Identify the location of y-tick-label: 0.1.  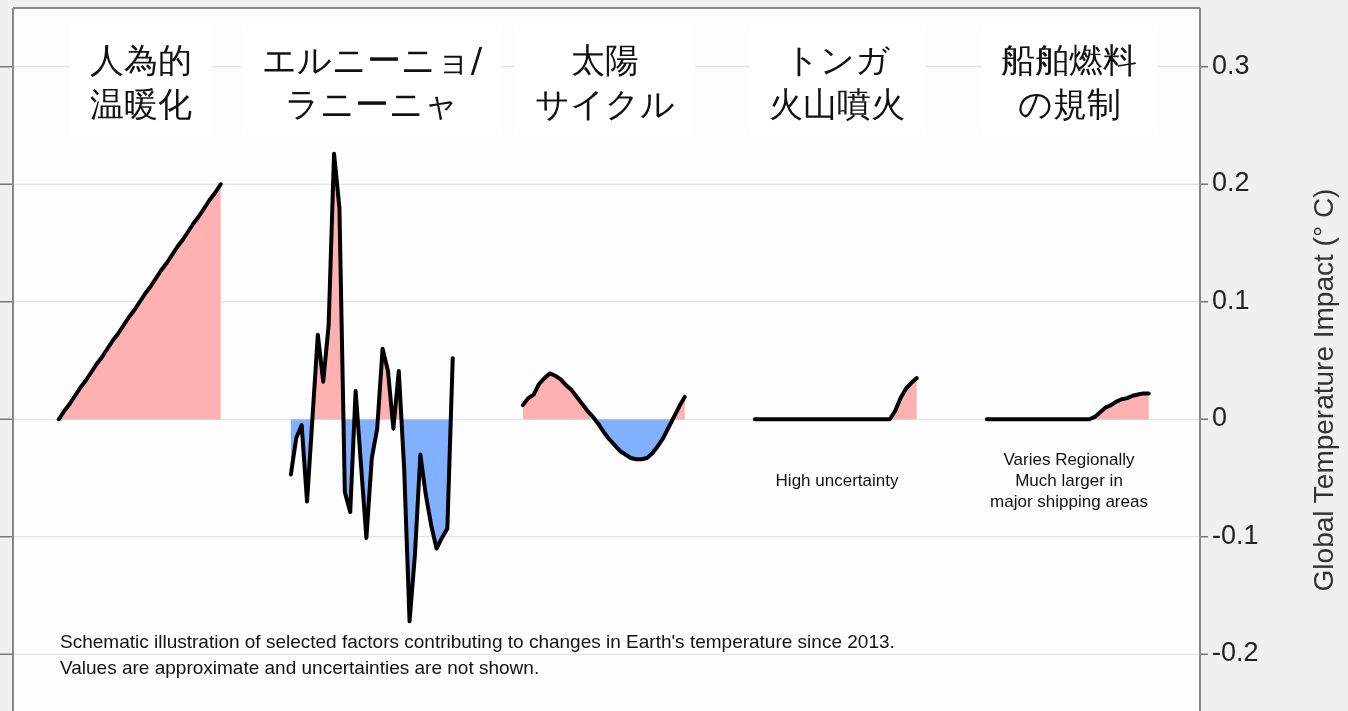
(1231, 299).